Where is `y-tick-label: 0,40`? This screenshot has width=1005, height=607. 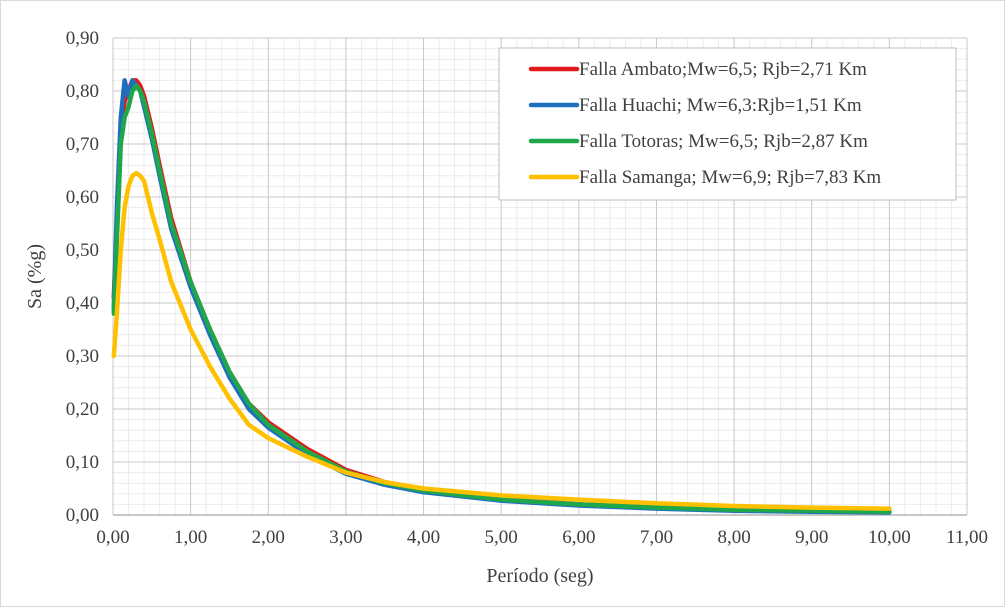
y-tick-label: 0,40 is located at coordinates (82, 303).